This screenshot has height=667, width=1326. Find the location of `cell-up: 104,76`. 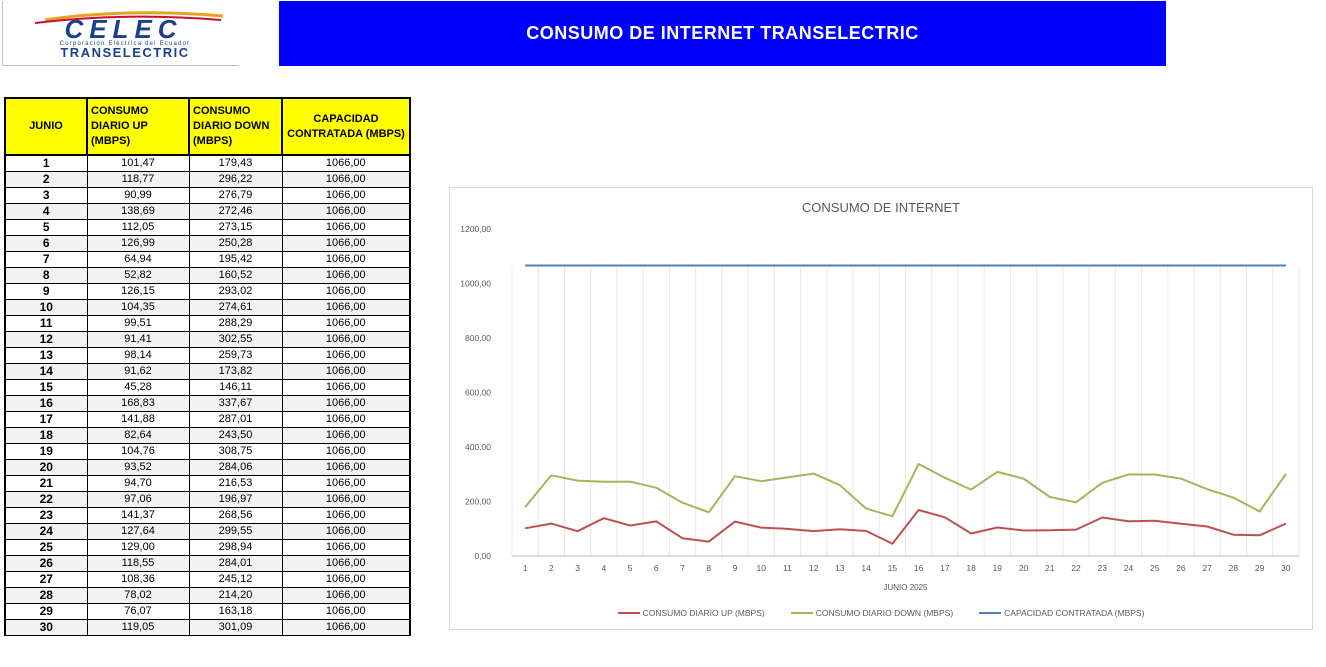

cell-up: 104,76 is located at coordinates (138, 451).